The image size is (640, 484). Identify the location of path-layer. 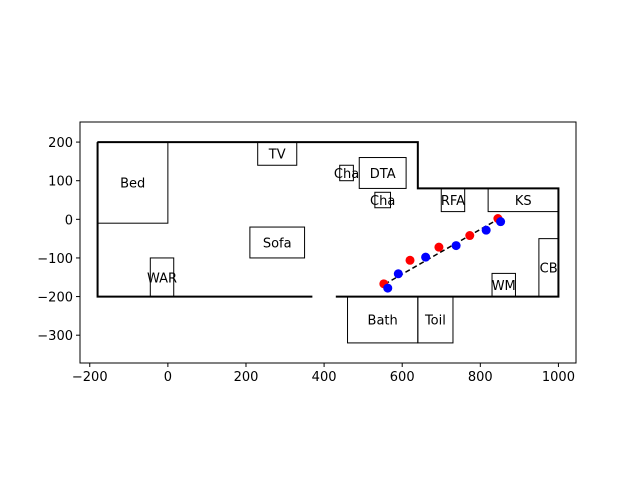
(442, 251).